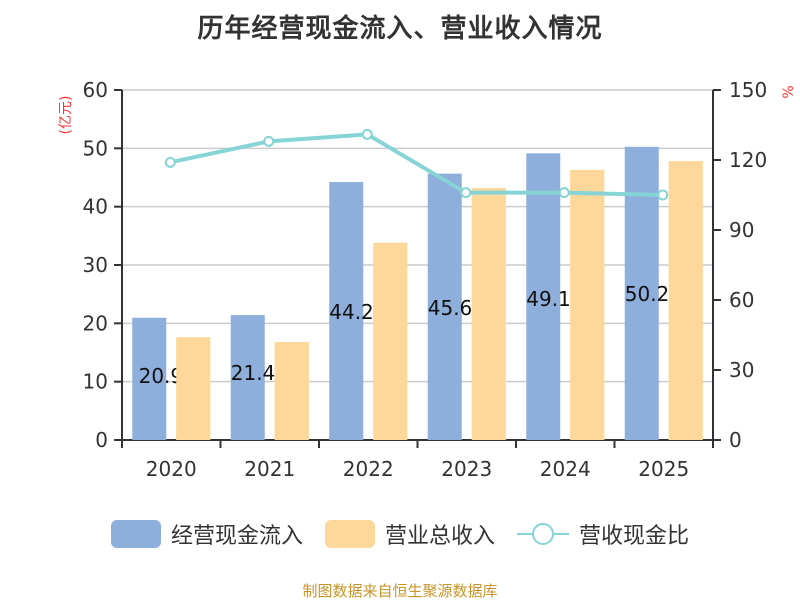 This screenshot has width=800, height=601. Describe the element at coordinates (349, 534) in the screenshot. I see `legend-swatch-revenue` at that location.